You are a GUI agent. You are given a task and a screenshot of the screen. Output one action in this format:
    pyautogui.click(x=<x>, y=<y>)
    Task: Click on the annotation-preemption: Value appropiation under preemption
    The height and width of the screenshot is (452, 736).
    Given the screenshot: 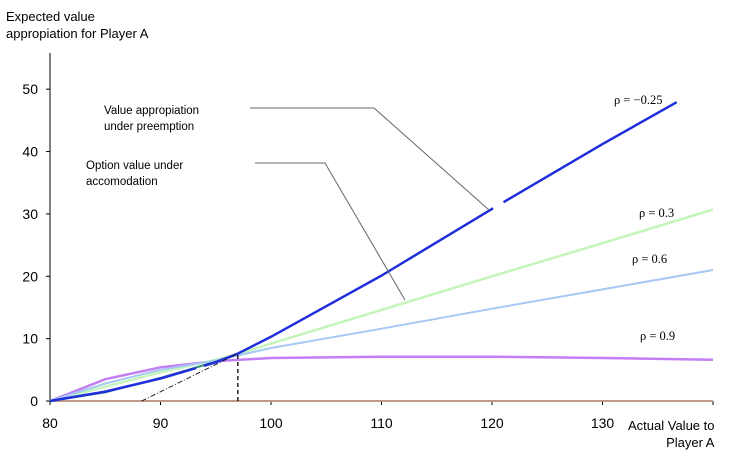 What is the action you would take?
    pyautogui.click(x=151, y=119)
    